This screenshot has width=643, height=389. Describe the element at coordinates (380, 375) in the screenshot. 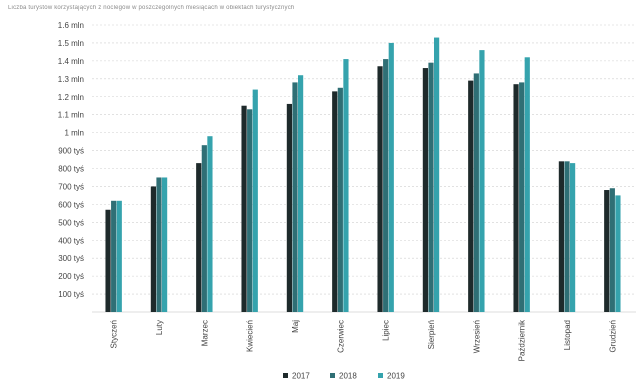

I see `legend-swatch-2019` at that location.